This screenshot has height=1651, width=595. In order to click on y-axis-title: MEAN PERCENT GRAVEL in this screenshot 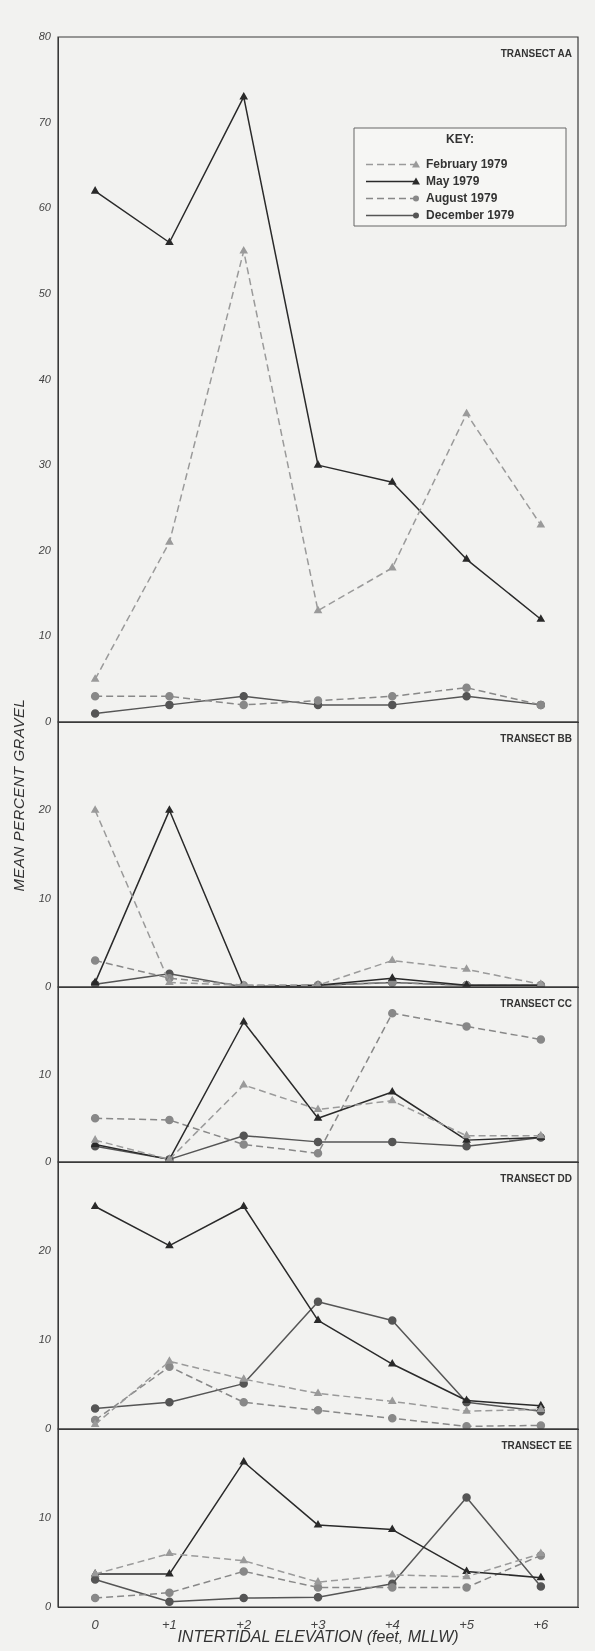, I will do `click(18, 794)`.